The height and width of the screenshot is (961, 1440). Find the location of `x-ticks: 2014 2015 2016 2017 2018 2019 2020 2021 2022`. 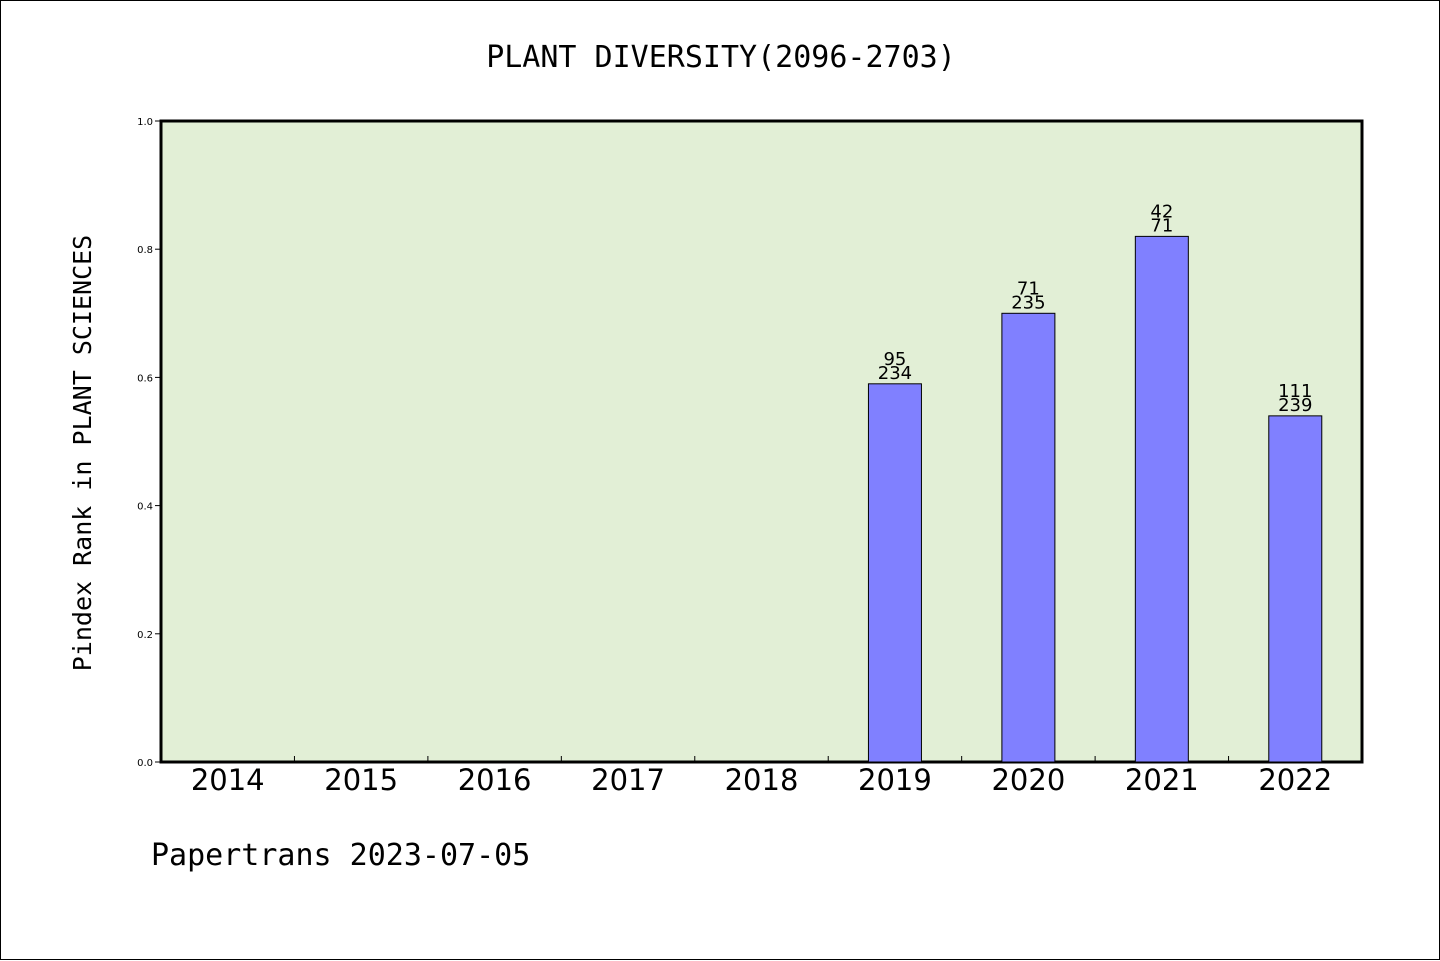

x-ticks: 2014 2015 2016 2017 2018 2019 2020 2021 2022 is located at coordinates (761, 776).